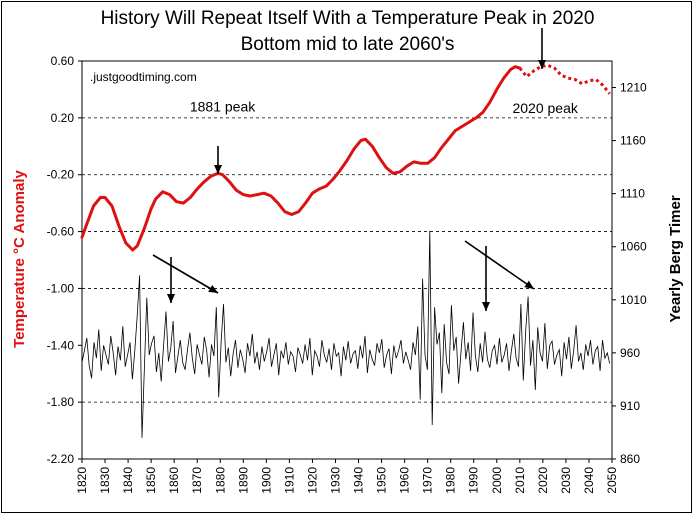 Image resolution: width=695 pixels, height=516 pixels. I want to click on x-tick-label: 1890, so click(243, 480).